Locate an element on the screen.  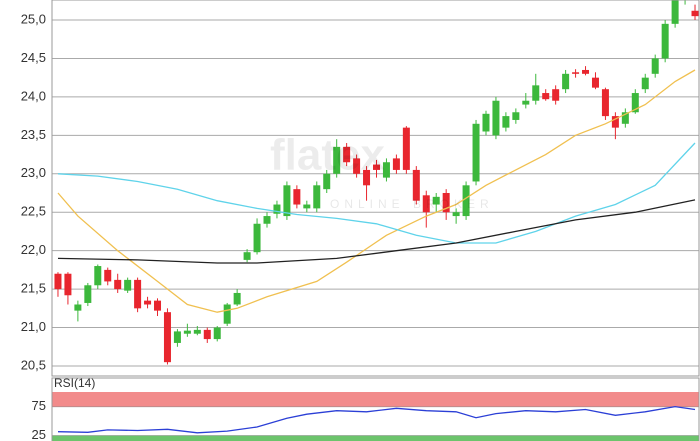
rsi-title: RSI(14) is located at coordinates (74, 383).